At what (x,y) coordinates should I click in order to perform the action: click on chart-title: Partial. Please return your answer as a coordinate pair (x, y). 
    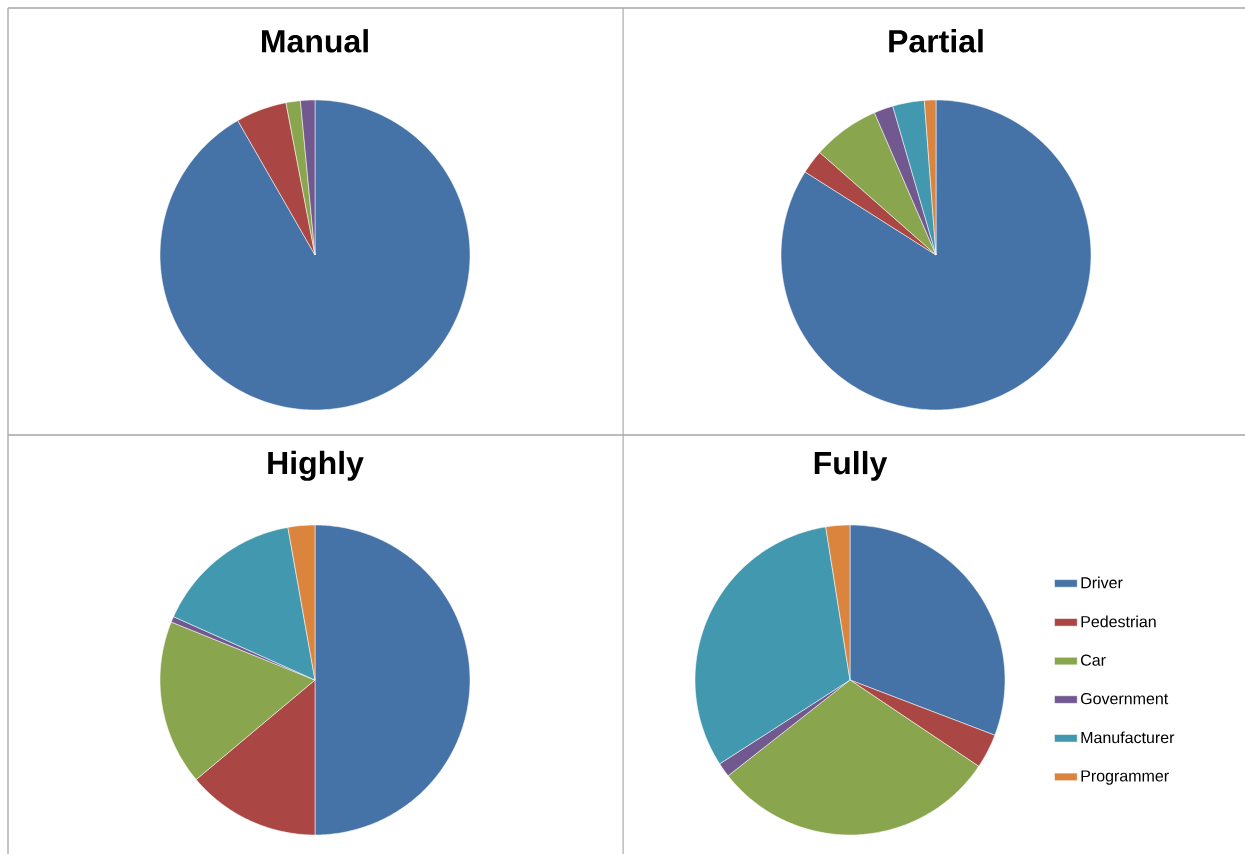
    Looking at the image, I should click on (936, 41).